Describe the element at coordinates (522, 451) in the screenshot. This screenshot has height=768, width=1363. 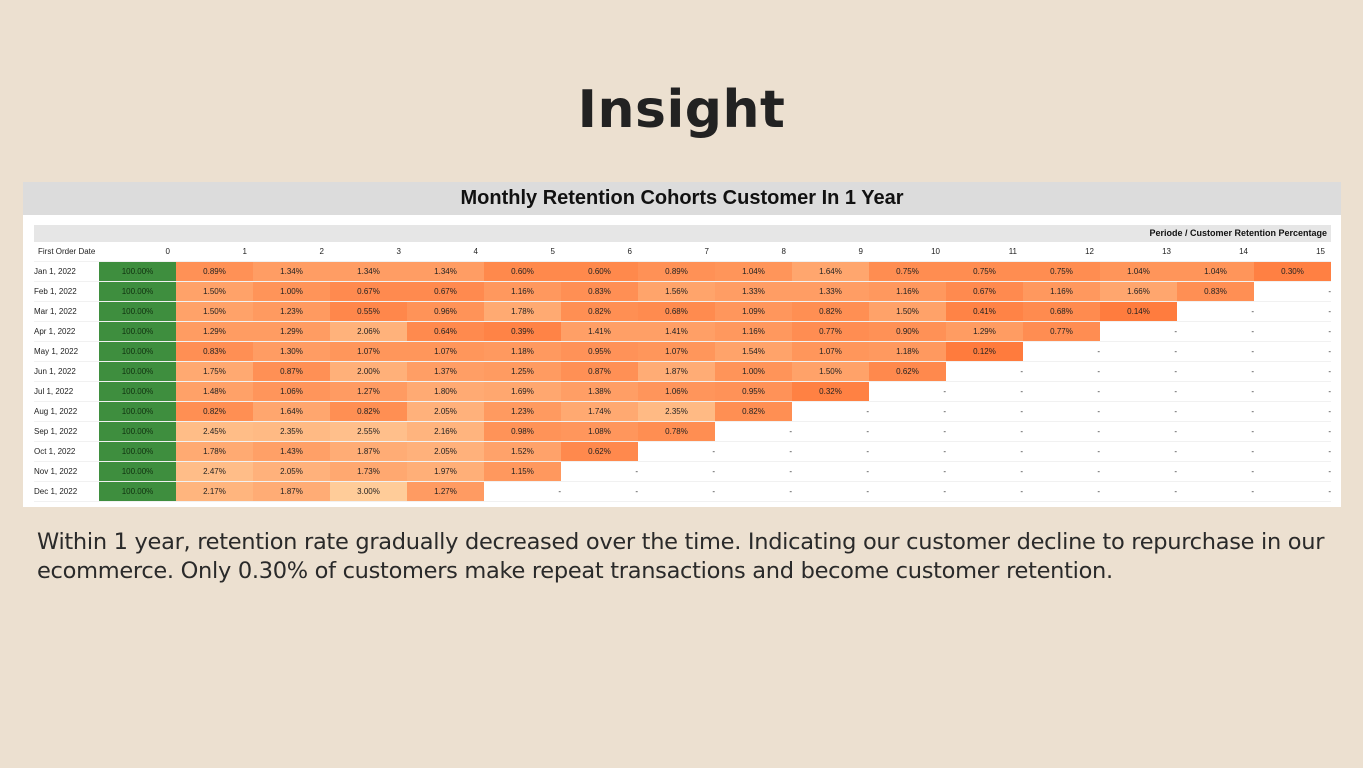
I see `heatmap-cell: 1.52%` at that location.